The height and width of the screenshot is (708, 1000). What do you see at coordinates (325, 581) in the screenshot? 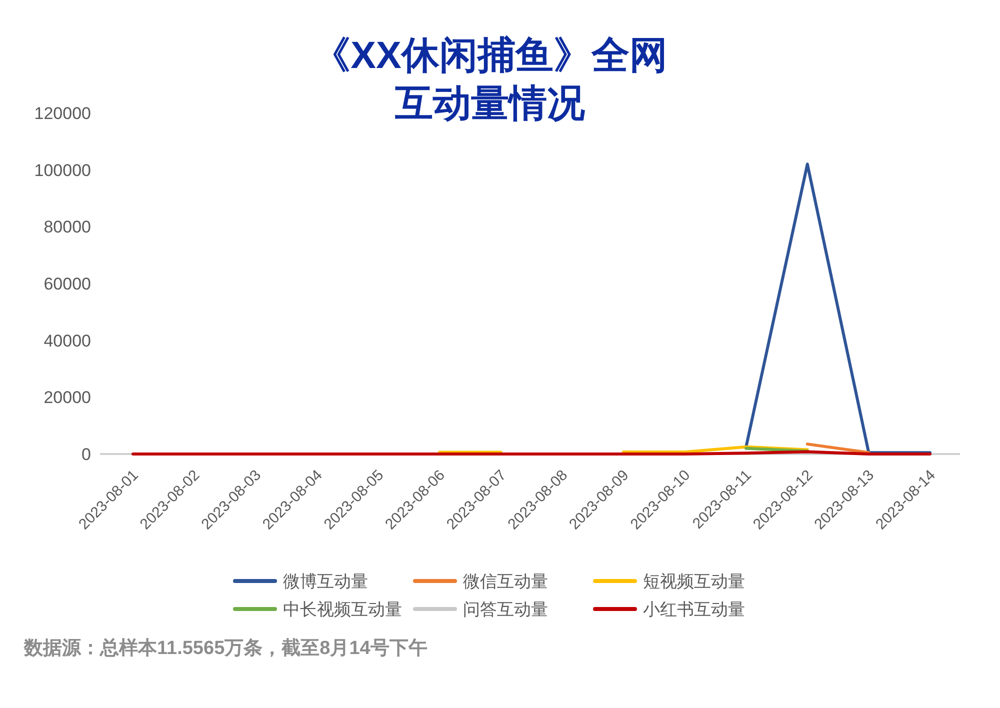
I see `legend-label: 微博互动量` at bounding box center [325, 581].